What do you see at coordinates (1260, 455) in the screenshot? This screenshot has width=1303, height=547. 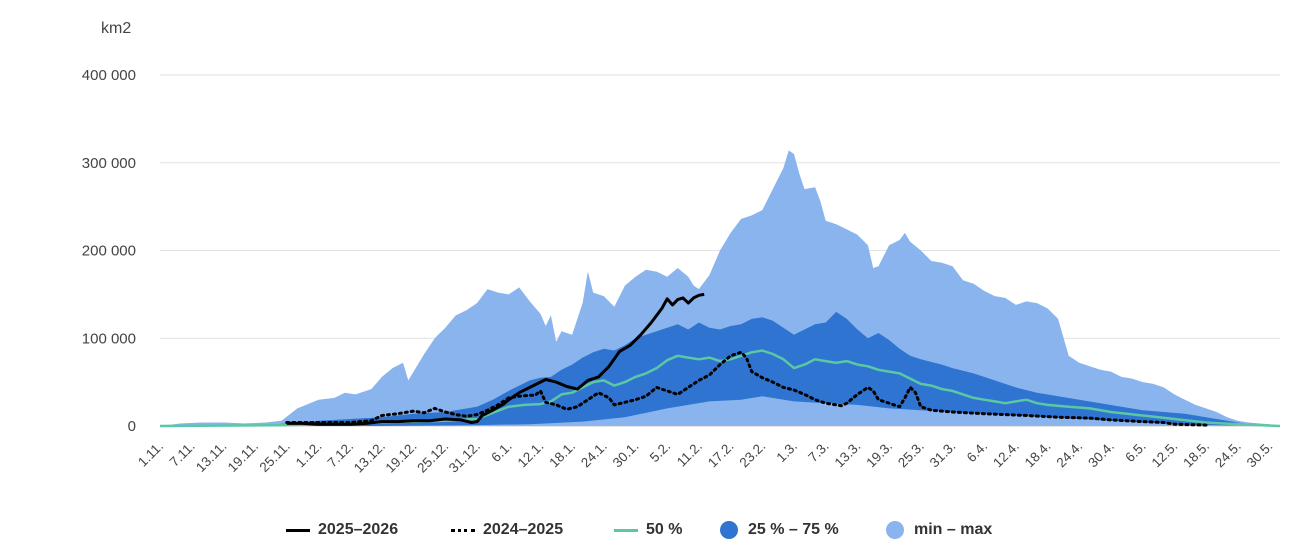 I see `x-tick-label: 30.5.` at bounding box center [1260, 455].